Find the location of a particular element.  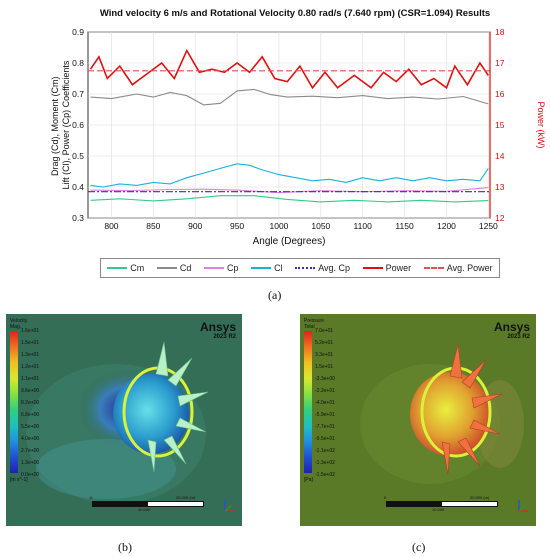

legend-item: Avg. Cp is located at coordinates (322, 268).